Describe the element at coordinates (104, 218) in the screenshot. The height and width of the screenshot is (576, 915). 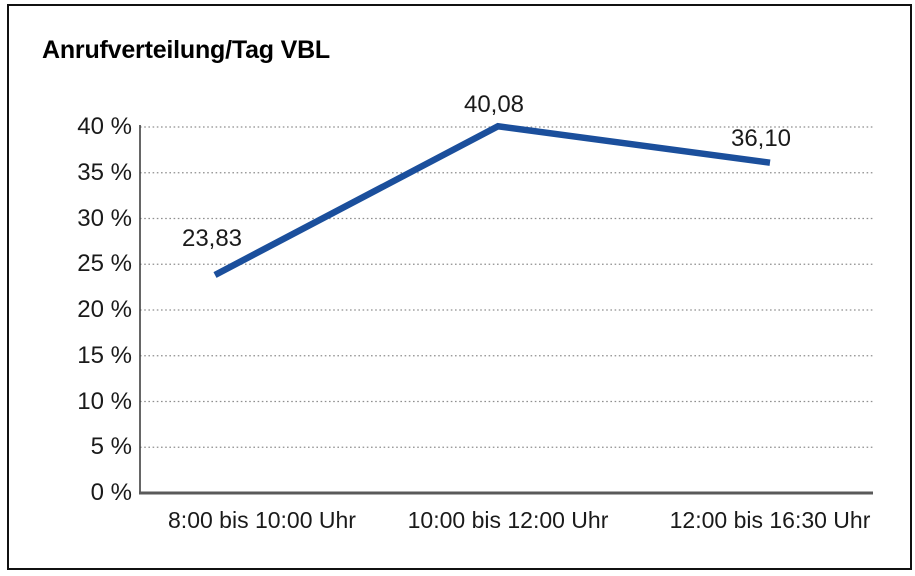
I see `y-axis-tick-label: 30 %` at that location.